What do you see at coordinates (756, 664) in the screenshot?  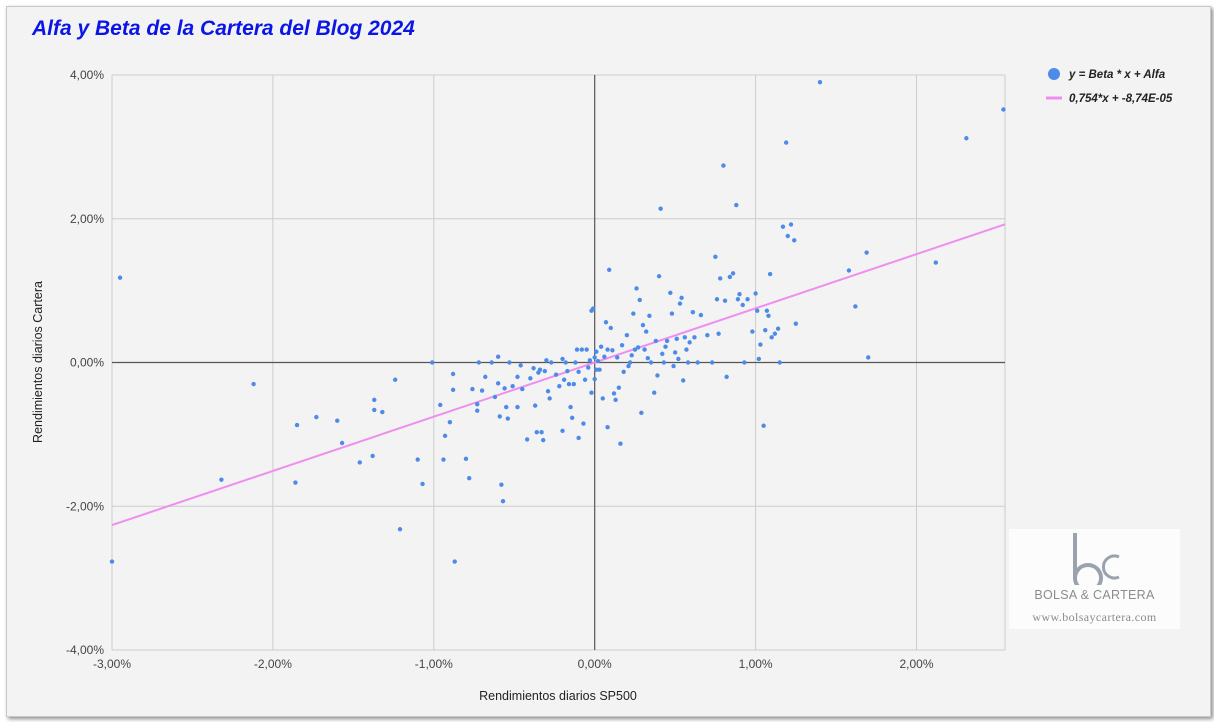 I see `x-tick-label: 1,00%` at bounding box center [756, 664].